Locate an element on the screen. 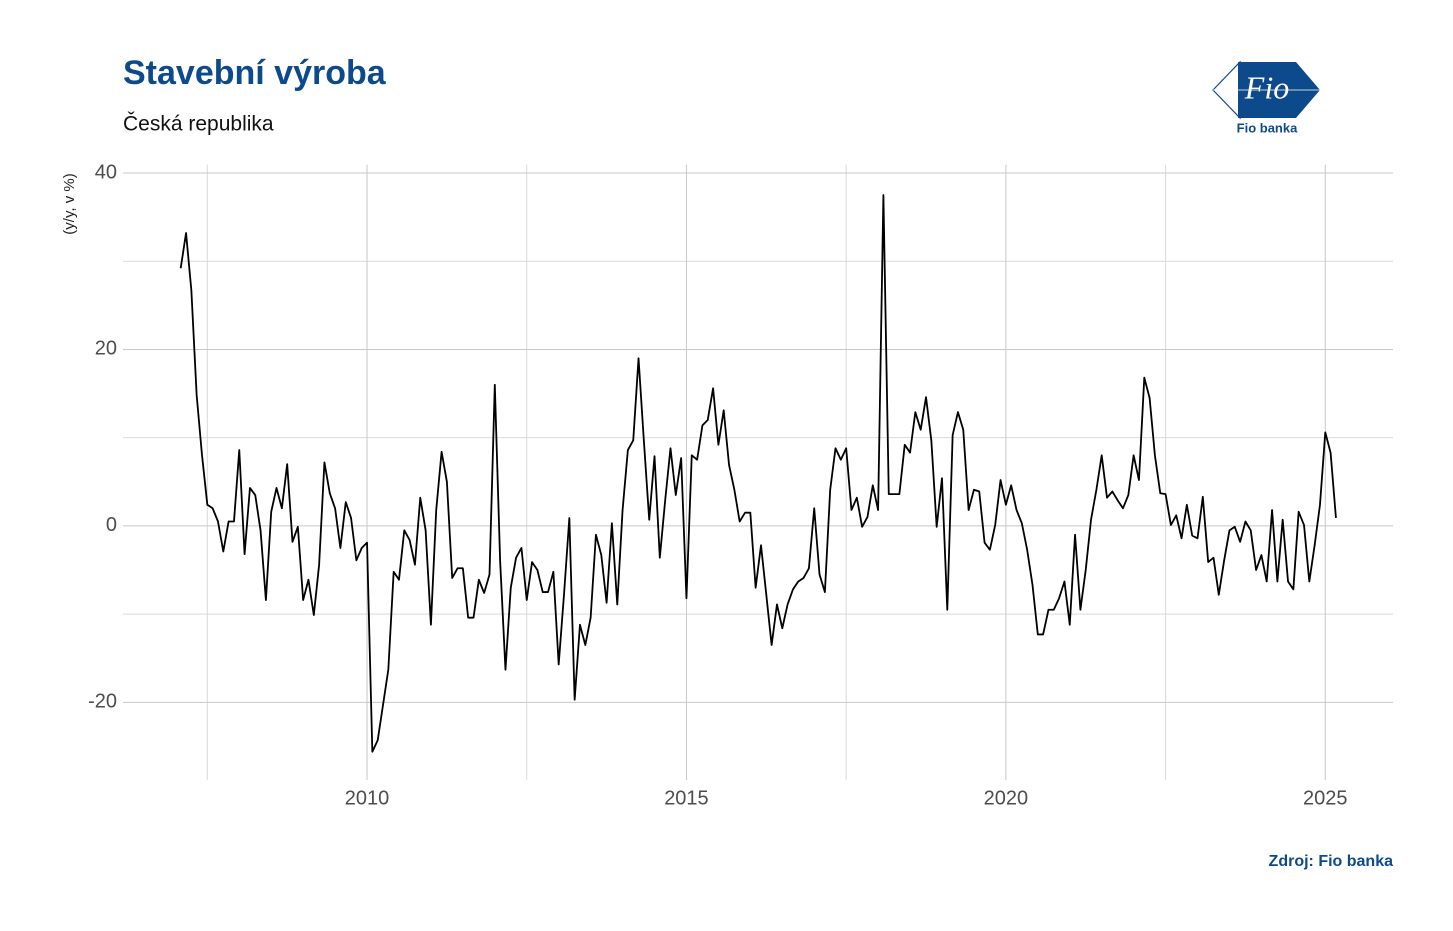 The image size is (1453, 931). y-axis-label: (y/y, v %) is located at coordinates (69, 203).